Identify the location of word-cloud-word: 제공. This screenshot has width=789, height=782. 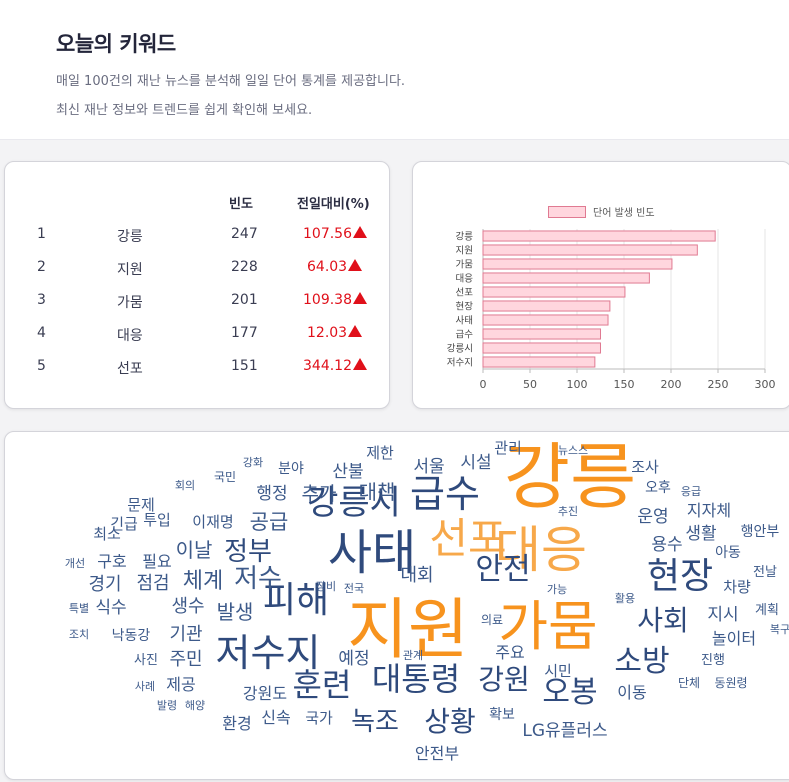
(180, 684).